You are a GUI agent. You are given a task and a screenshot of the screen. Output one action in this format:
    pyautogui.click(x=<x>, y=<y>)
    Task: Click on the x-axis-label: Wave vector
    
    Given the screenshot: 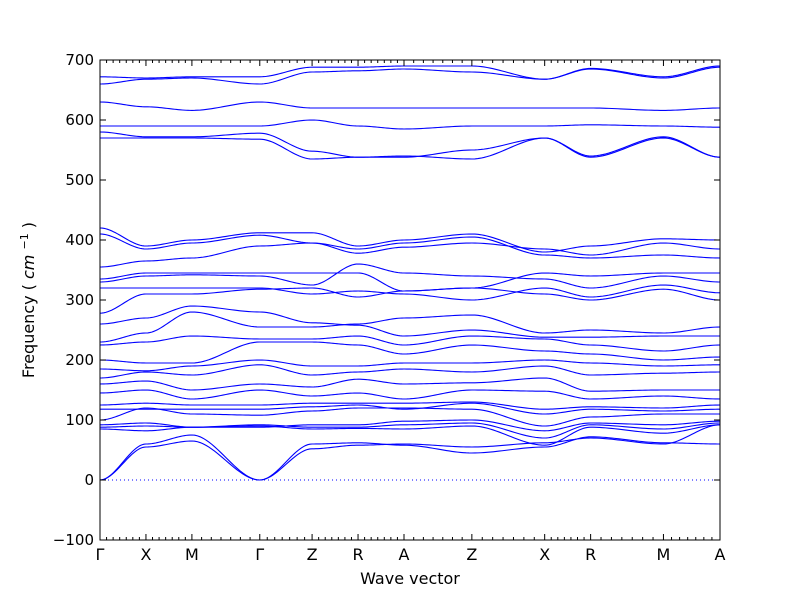 What is the action you would take?
    pyautogui.click(x=410, y=578)
    